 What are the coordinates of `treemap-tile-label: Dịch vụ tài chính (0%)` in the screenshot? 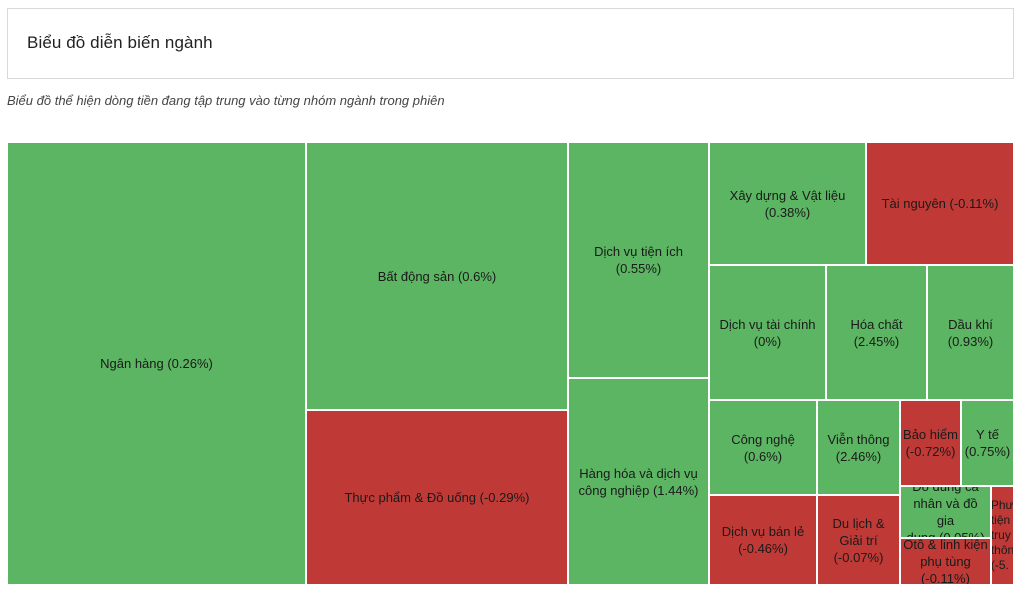 It's located at (767, 332).